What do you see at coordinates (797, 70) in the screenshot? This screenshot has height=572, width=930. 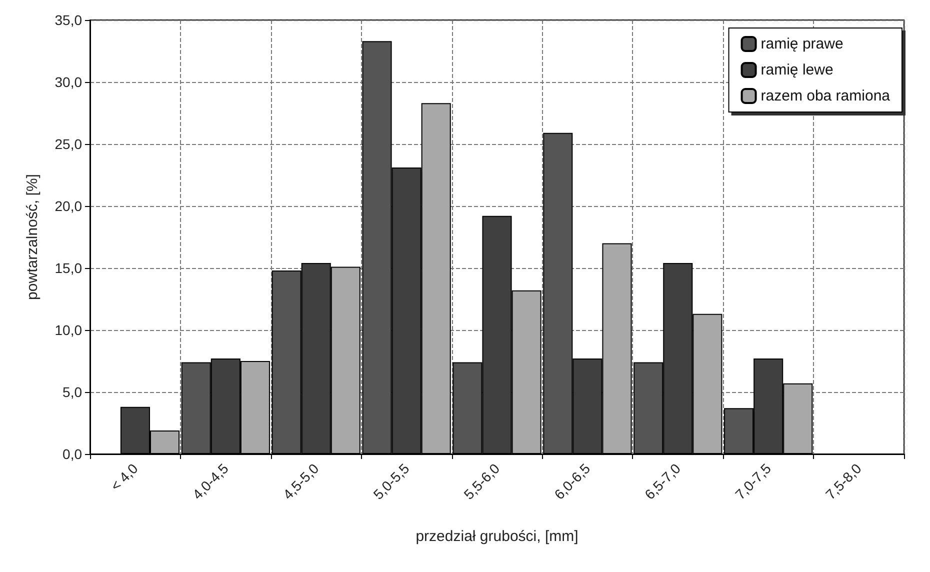 I see `legend-label: ramię lewe` at bounding box center [797, 70].